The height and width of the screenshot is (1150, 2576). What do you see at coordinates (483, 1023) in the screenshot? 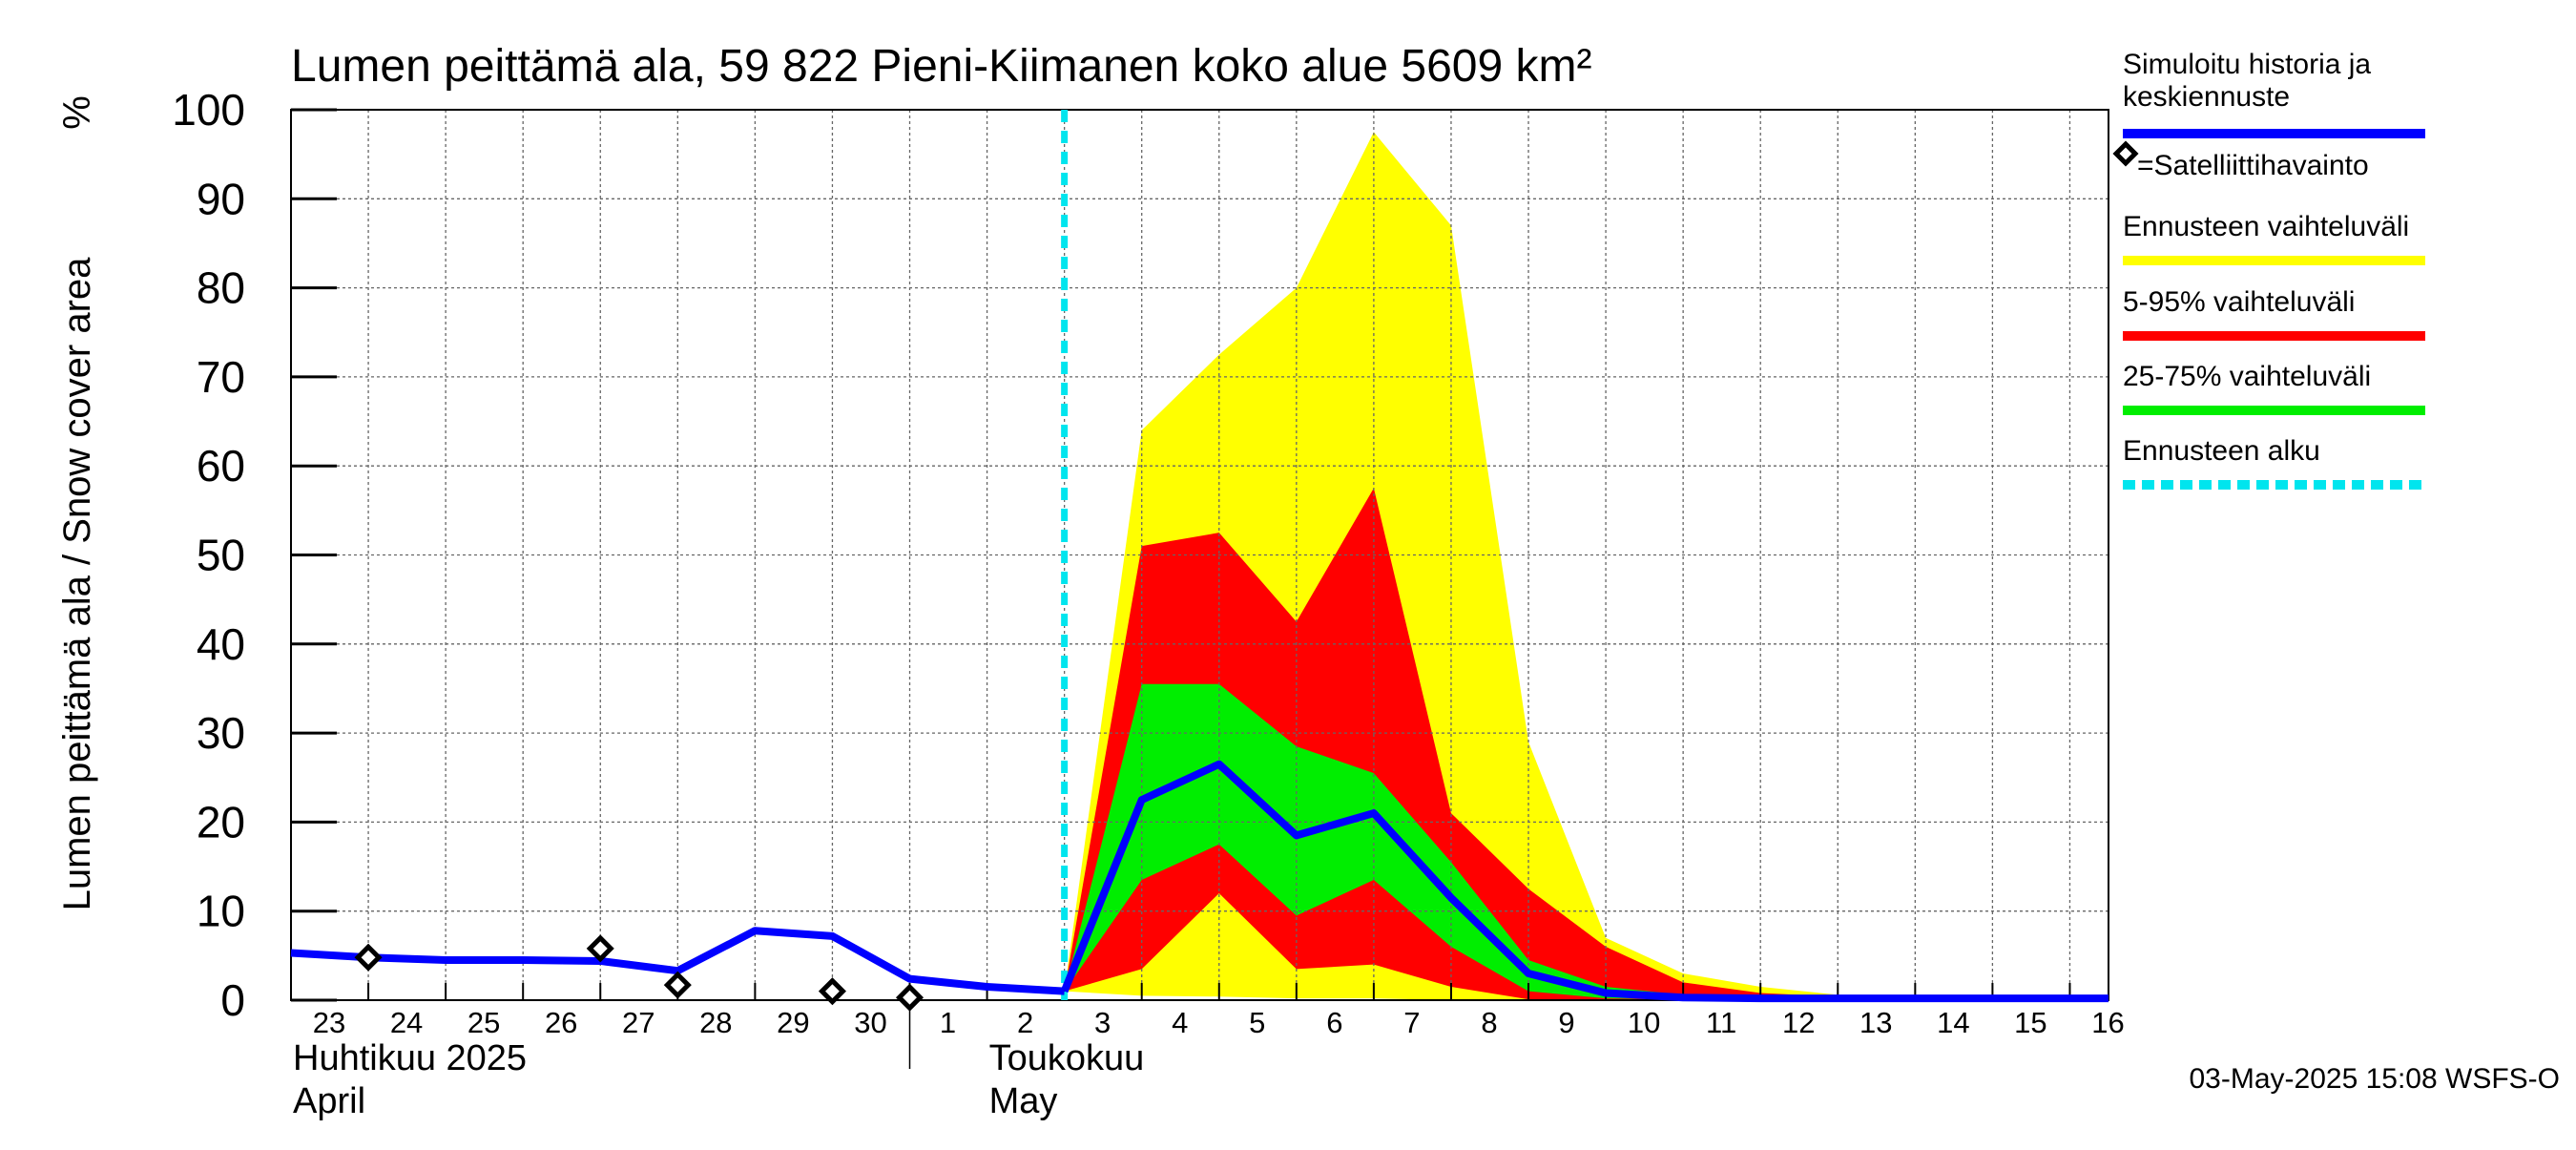
I see `x-tick-label-2: 25` at bounding box center [483, 1023].